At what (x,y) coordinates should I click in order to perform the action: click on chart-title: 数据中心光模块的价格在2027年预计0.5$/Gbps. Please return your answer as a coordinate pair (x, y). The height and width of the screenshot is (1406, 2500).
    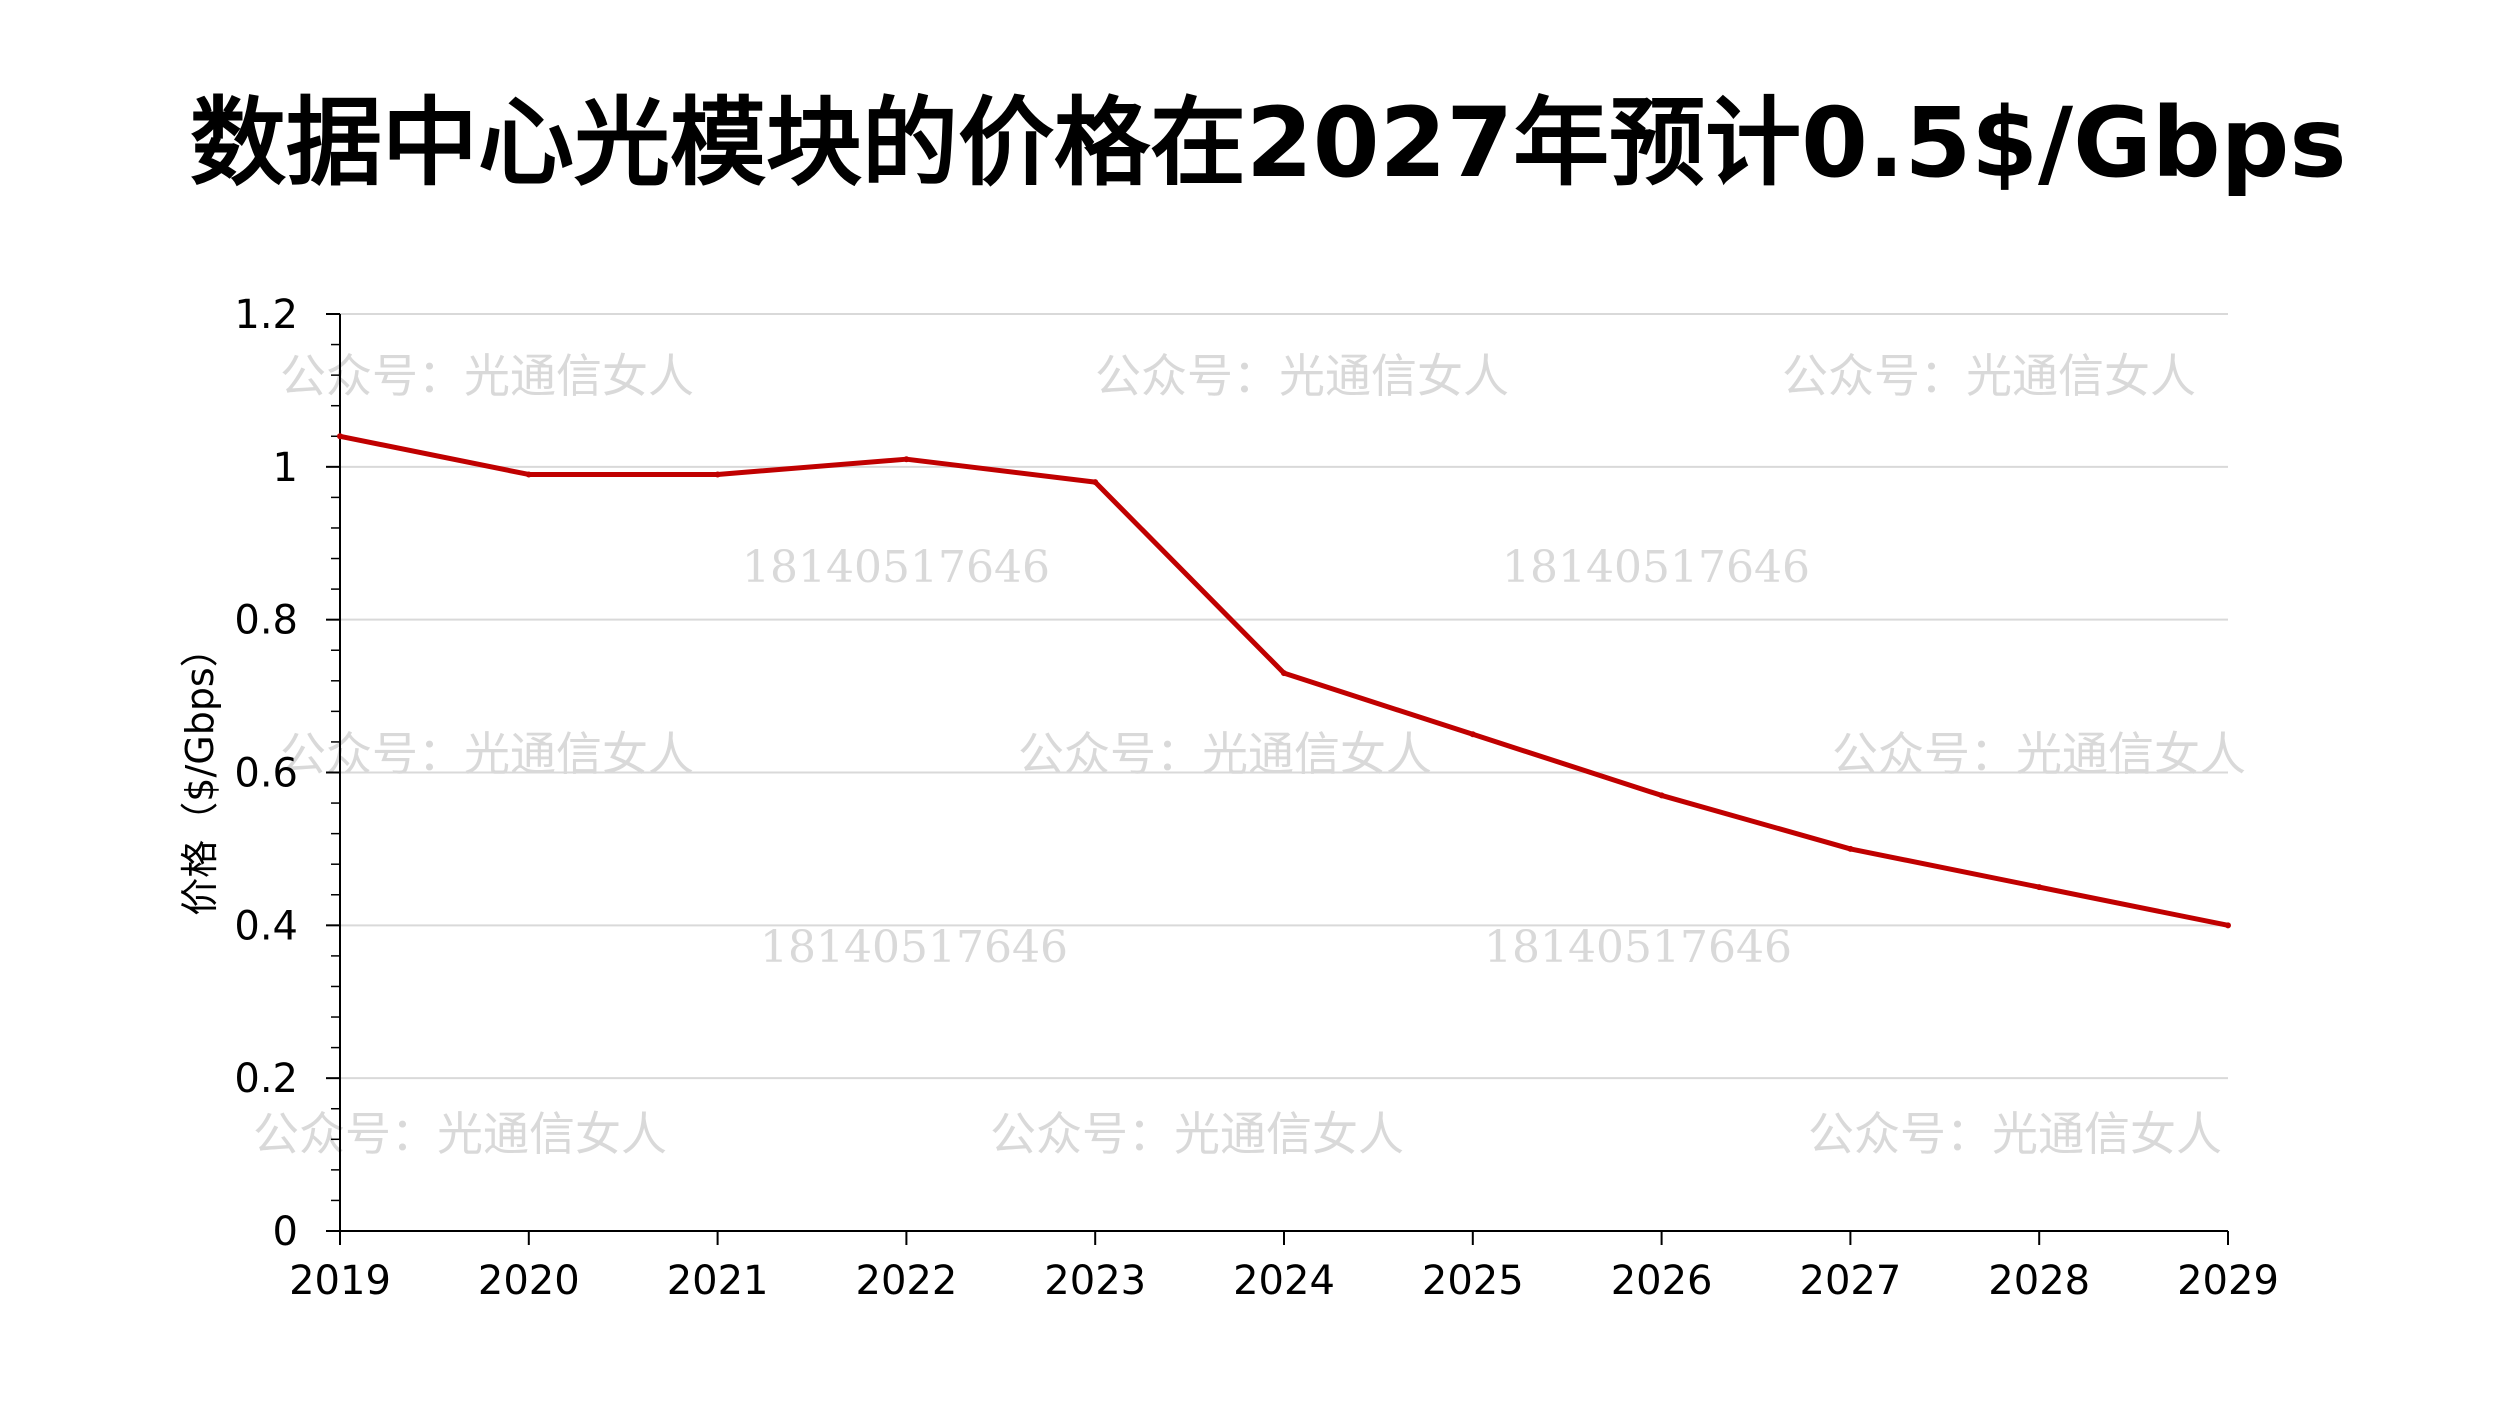
    Looking at the image, I should click on (1268, 143).